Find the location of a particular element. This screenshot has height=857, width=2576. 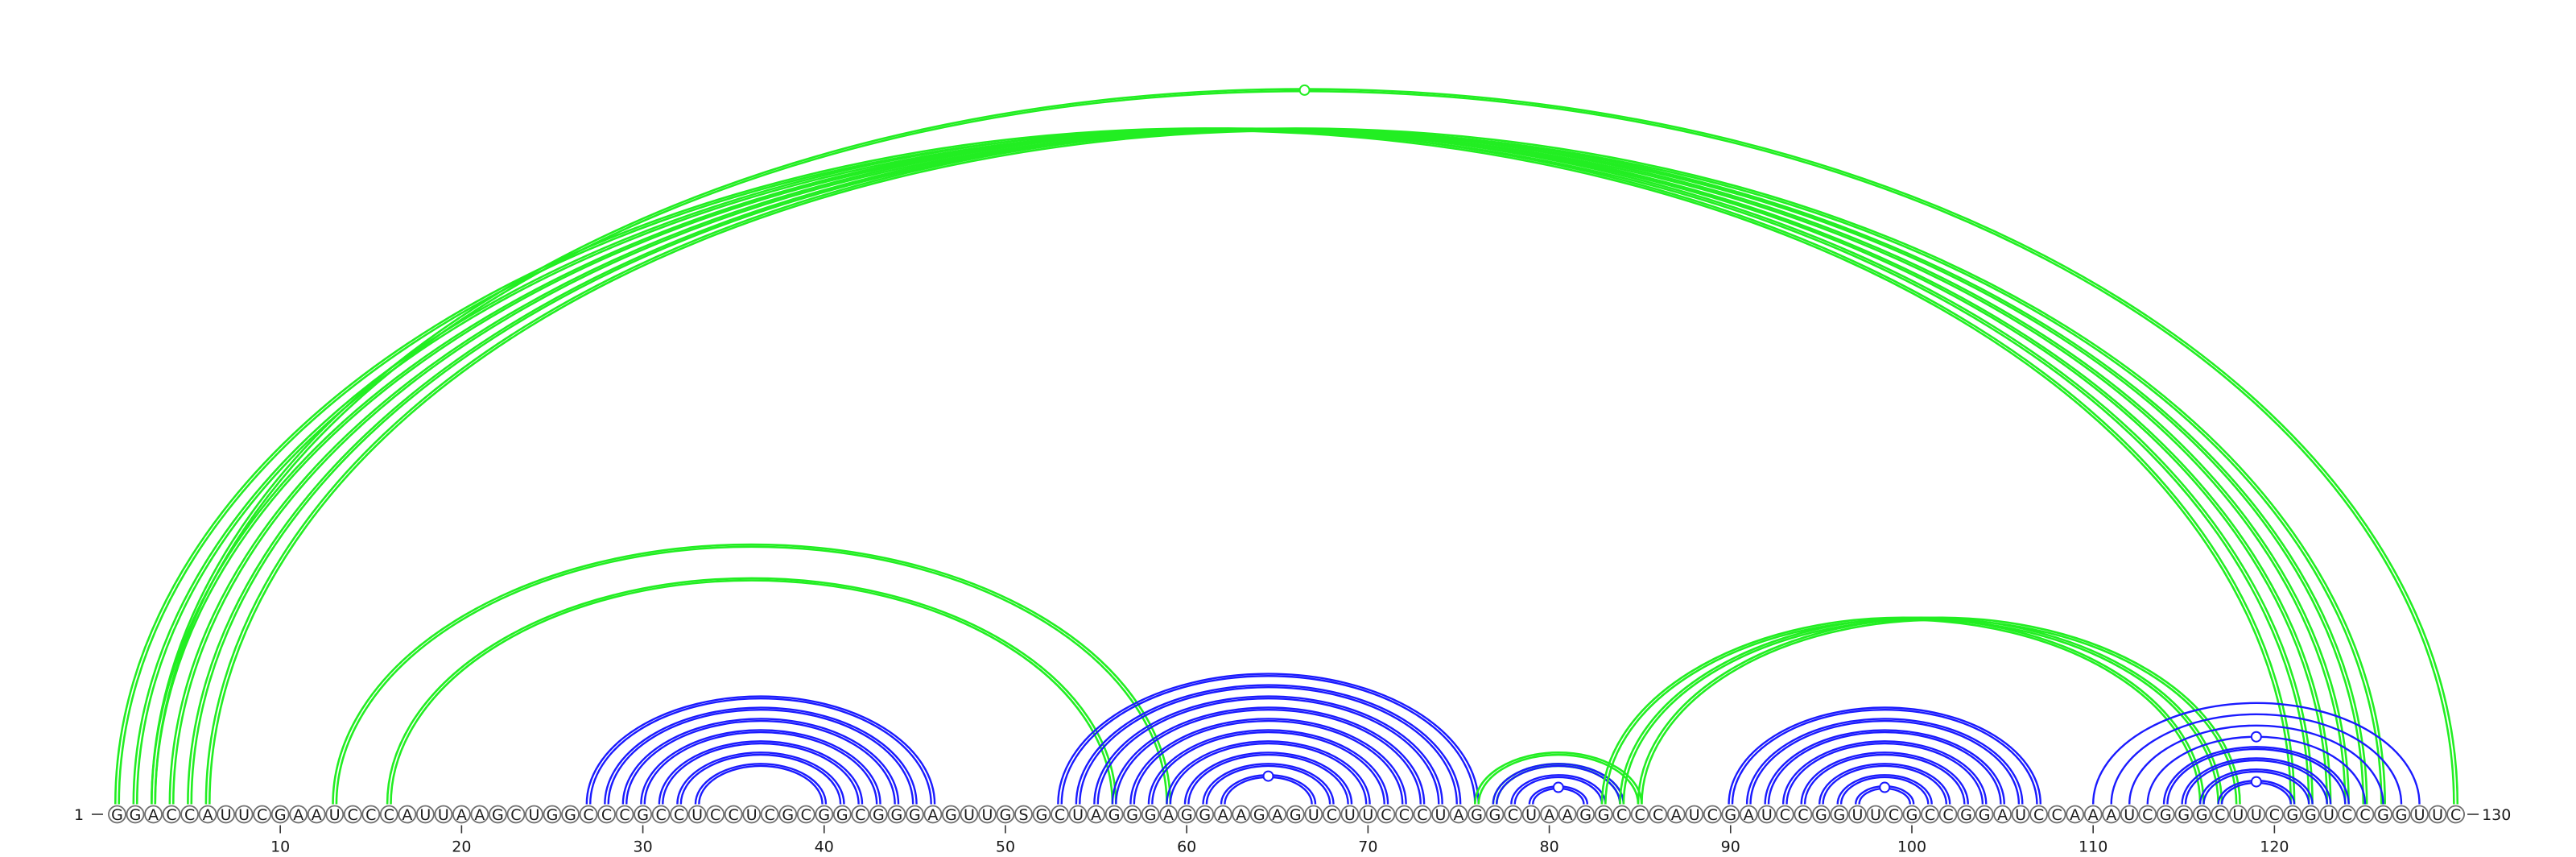

tick-label-60: 60 is located at coordinates (1186, 847).